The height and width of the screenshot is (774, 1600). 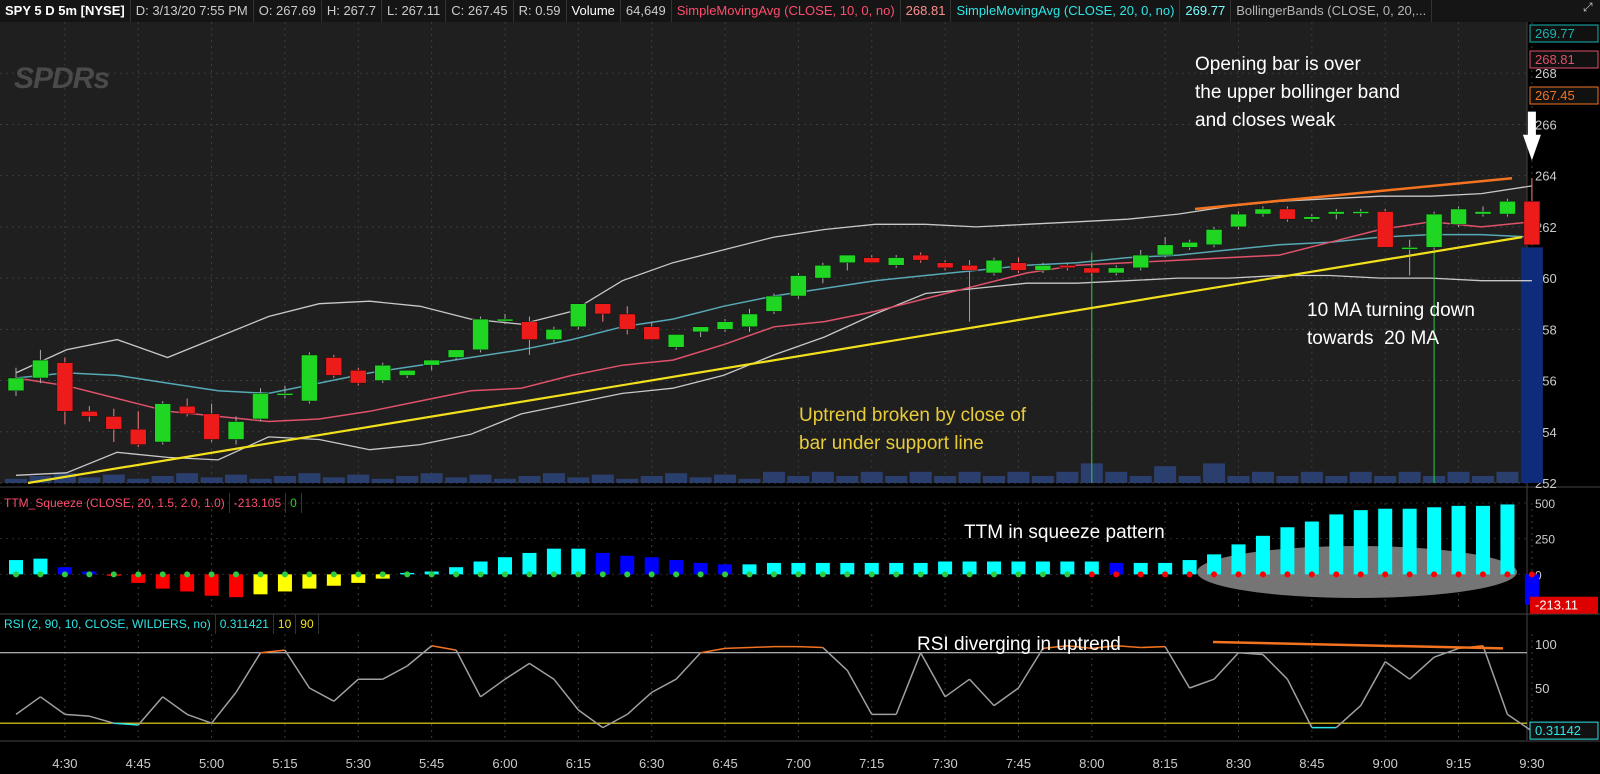 I want to click on rsi-study-label: RSI (2, 90, 10, CLOSE, WILDERS, no), so click(x=108, y=624).